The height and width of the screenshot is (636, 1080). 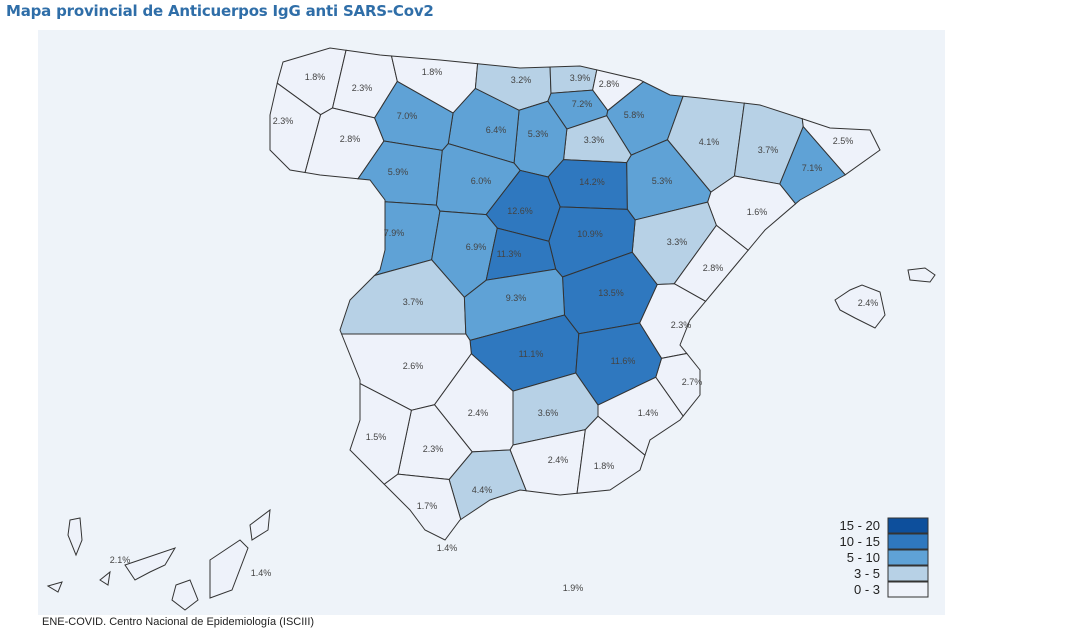 What do you see at coordinates (548, 413) in the screenshot?
I see `province-label: 3.6%` at bounding box center [548, 413].